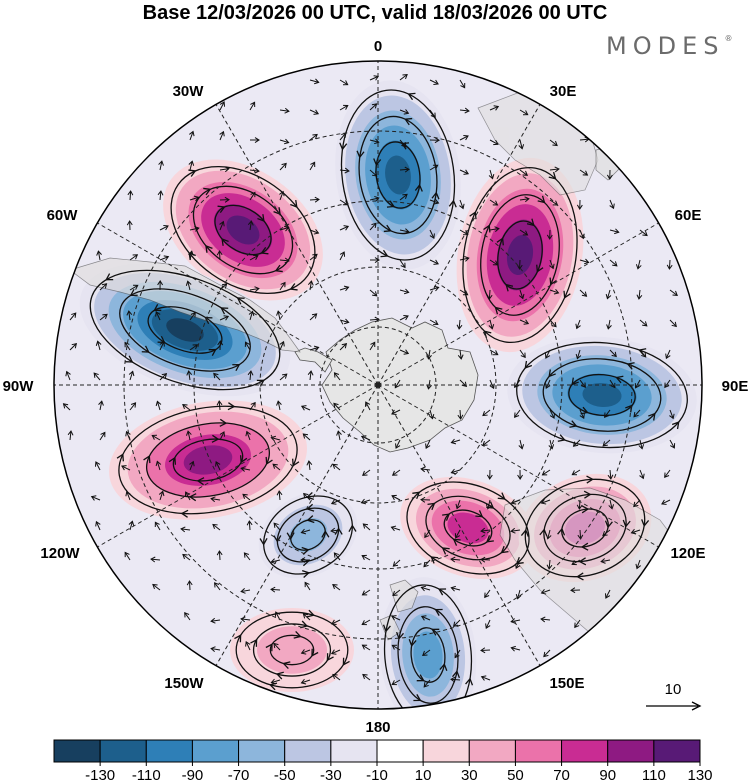 Image resolution: width=750 pixels, height=783 pixels. I want to click on colorbar-tick-label: 70, so click(561, 775).